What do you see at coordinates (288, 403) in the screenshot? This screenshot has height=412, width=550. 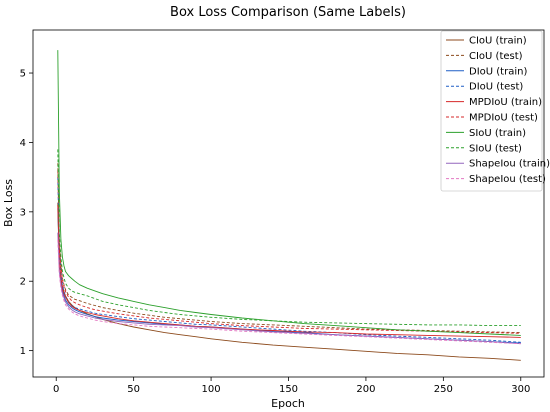 I see `x-axis-label: Epoch` at bounding box center [288, 403].